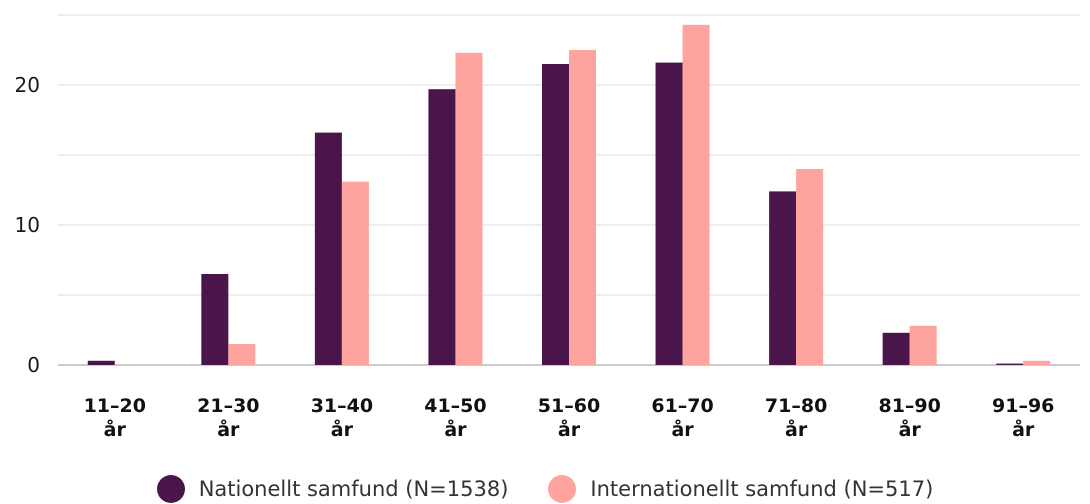 This screenshot has height=504, width=1090. What do you see at coordinates (33, 365) in the screenshot?
I see `y-tick-label: 0` at bounding box center [33, 365].